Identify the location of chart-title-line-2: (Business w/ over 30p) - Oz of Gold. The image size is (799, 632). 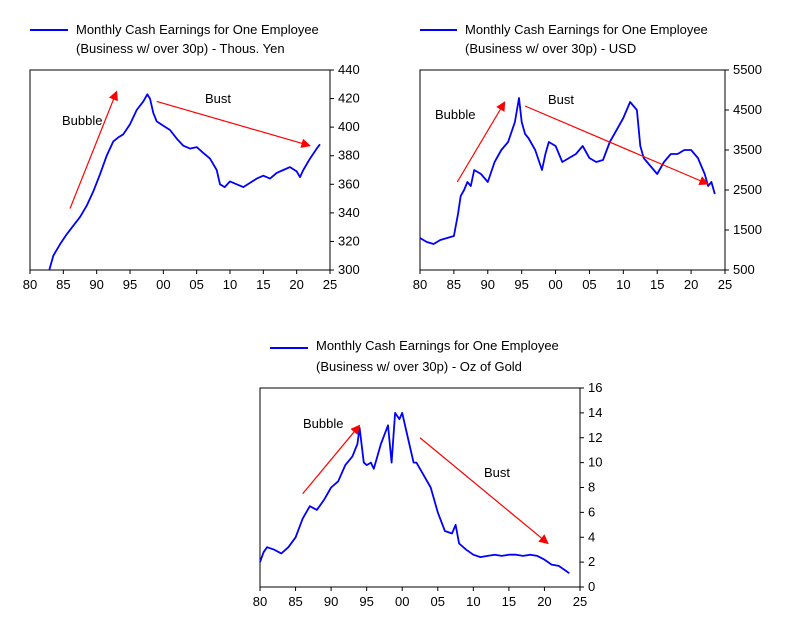
(419, 366).